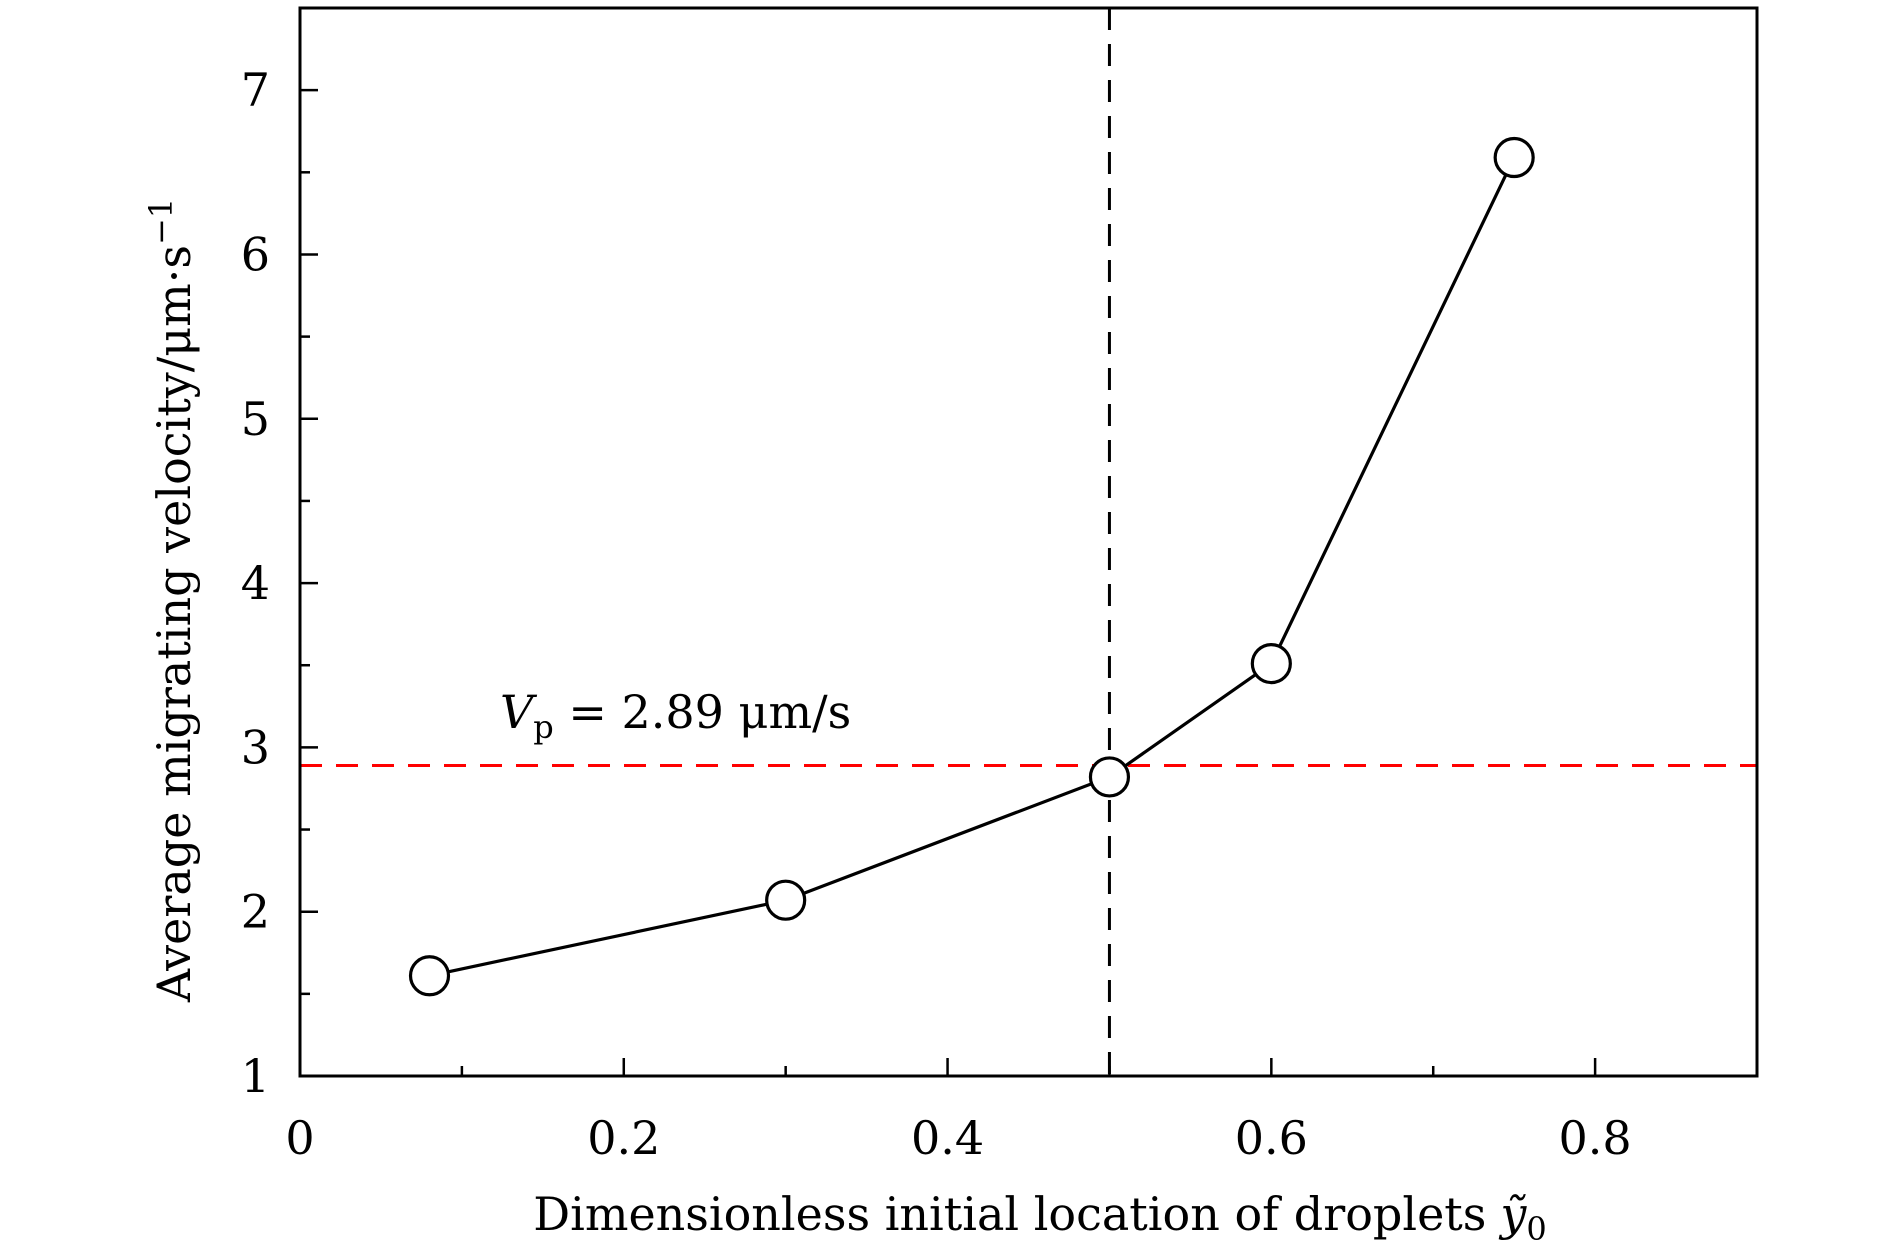  Describe the element at coordinates (174, 624) in the screenshot. I see `y-axis-title-text: Average migrating velocity/μm·s` at that location.